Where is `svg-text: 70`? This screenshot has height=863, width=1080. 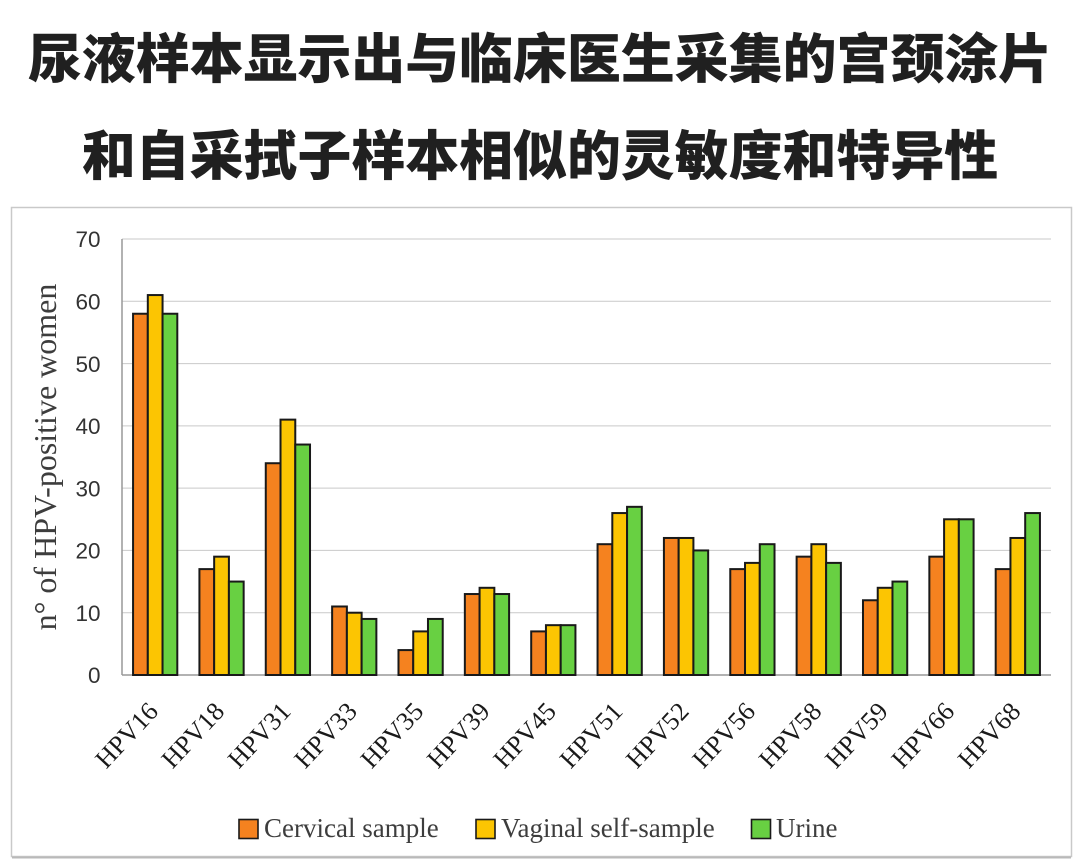
svg-text: 70 is located at coordinates (87, 239).